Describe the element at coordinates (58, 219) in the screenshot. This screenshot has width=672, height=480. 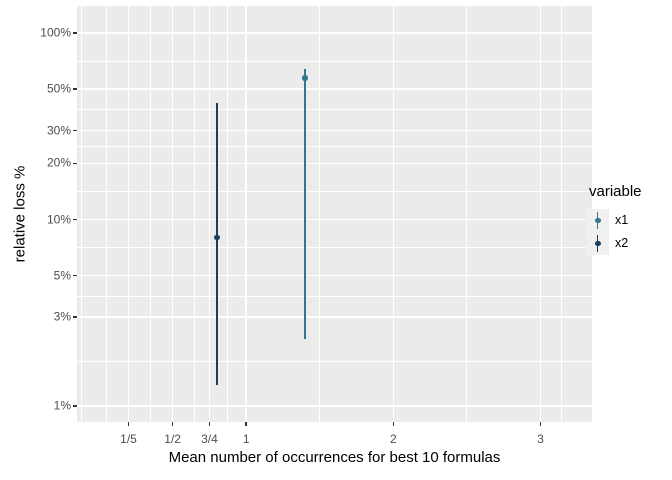
I see `y-tick-label: 10%` at that location.